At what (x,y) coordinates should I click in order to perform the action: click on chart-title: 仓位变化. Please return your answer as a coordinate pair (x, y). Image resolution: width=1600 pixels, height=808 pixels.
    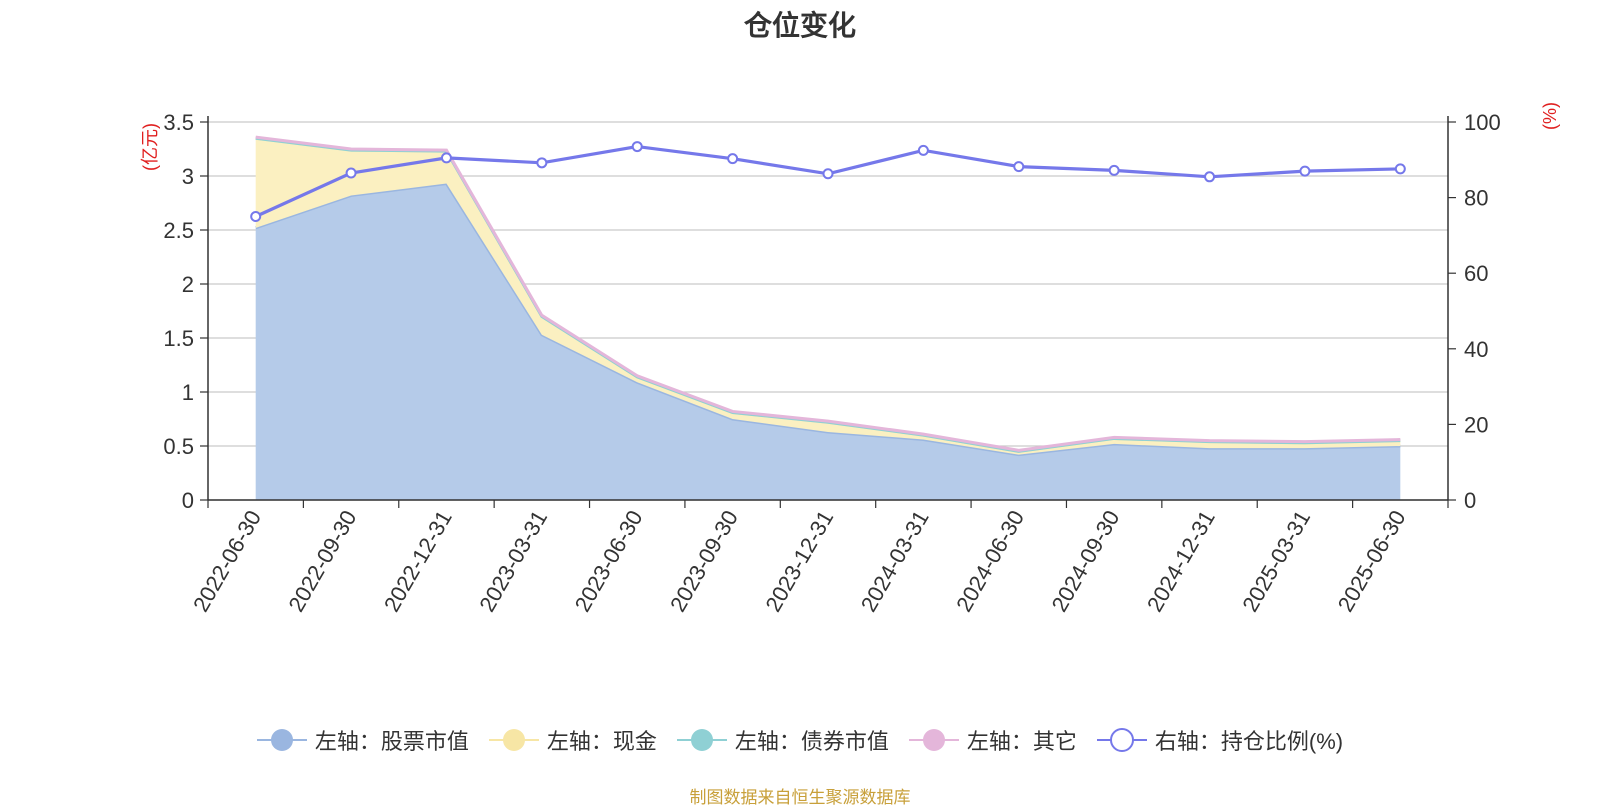
    Looking at the image, I should click on (799, 25).